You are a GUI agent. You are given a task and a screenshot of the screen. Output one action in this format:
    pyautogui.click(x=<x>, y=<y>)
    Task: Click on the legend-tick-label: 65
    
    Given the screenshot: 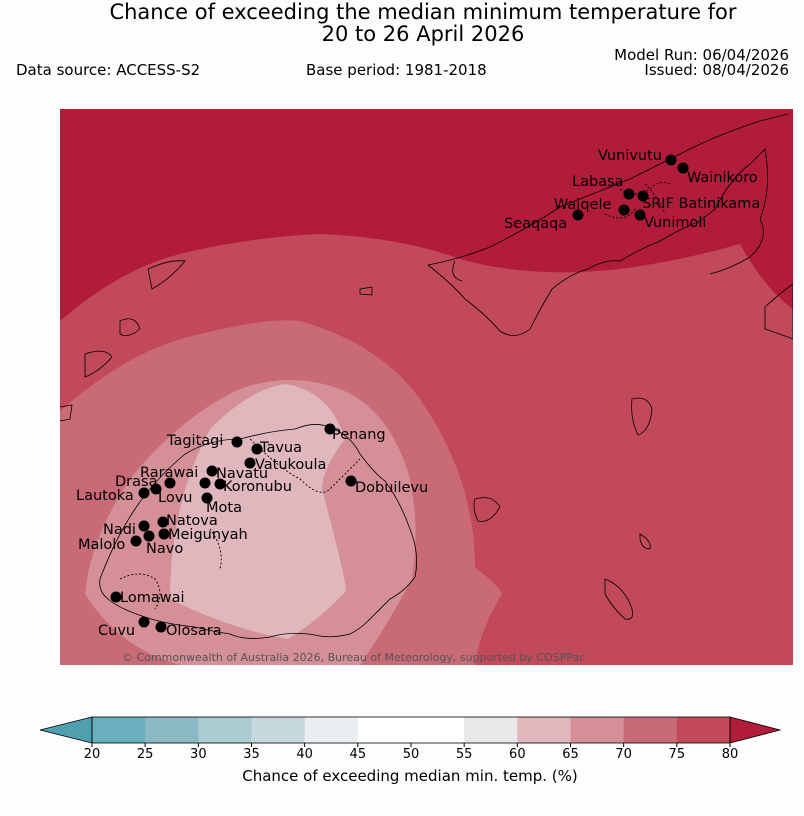 What is the action you would take?
    pyautogui.click(x=570, y=754)
    